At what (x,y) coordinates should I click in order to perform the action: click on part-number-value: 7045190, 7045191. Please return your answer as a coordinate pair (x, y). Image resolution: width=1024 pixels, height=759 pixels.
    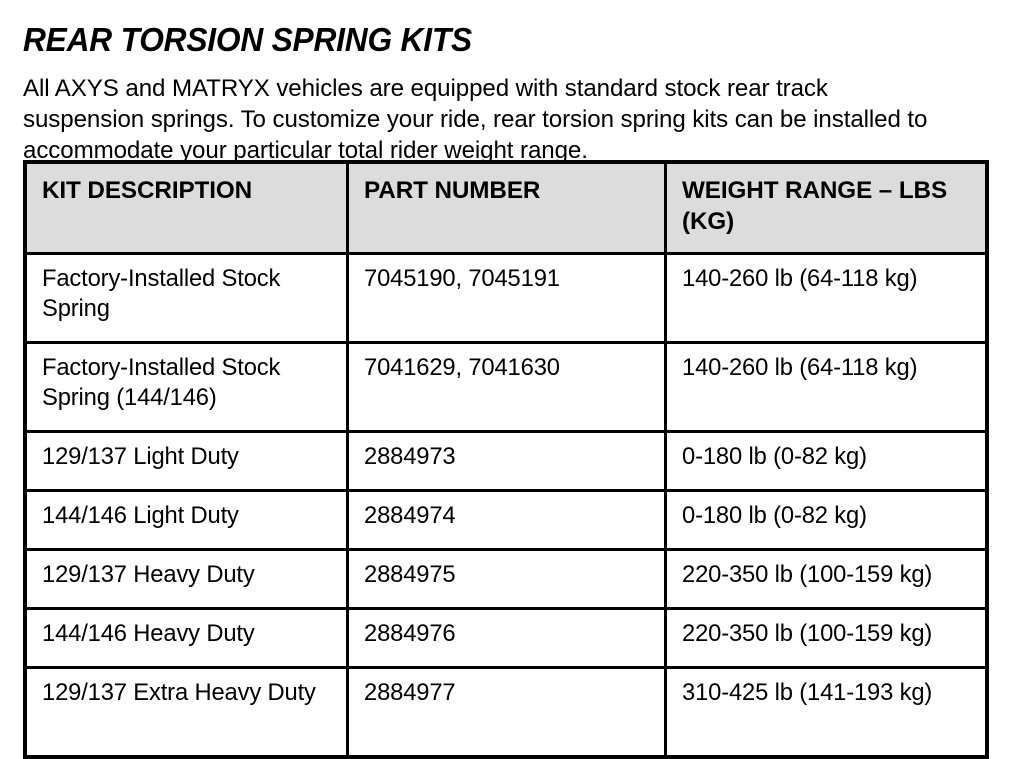
    Looking at the image, I should click on (461, 278).